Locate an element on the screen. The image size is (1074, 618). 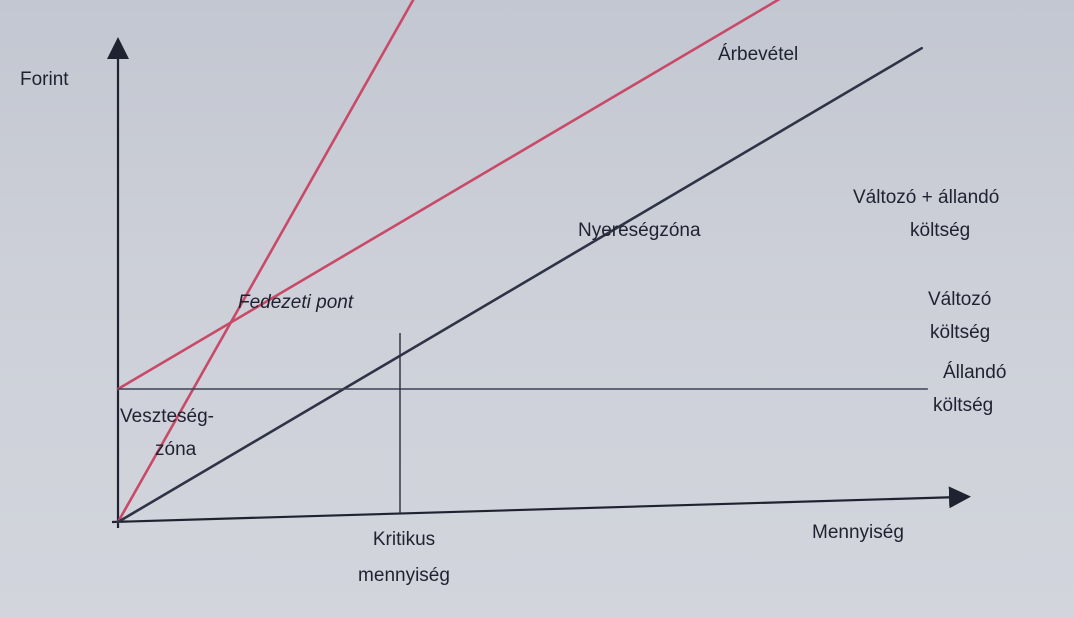
profit-zone-label: Nyereségzóna is located at coordinates (639, 230).